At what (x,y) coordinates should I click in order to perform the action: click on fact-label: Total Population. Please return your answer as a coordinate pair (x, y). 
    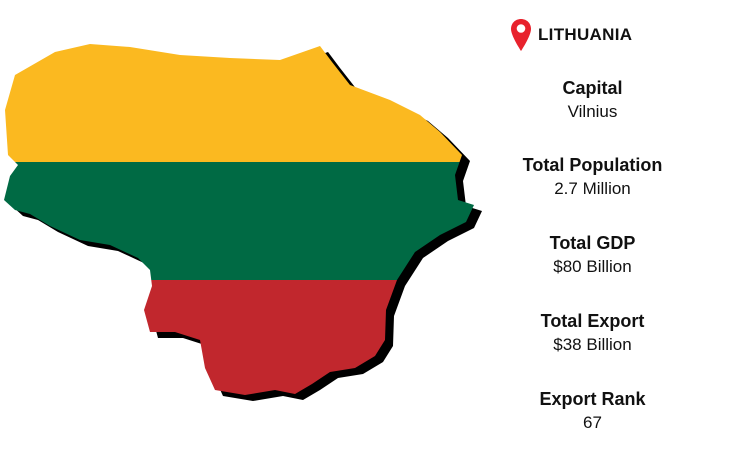
    Looking at the image, I should click on (592, 165).